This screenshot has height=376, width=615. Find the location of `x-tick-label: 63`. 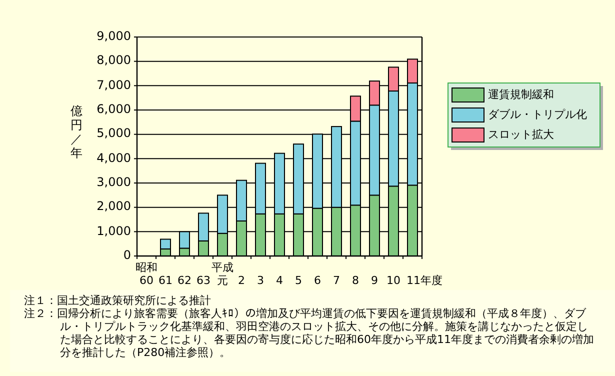

x-tick-label: 63 is located at coordinates (204, 280).